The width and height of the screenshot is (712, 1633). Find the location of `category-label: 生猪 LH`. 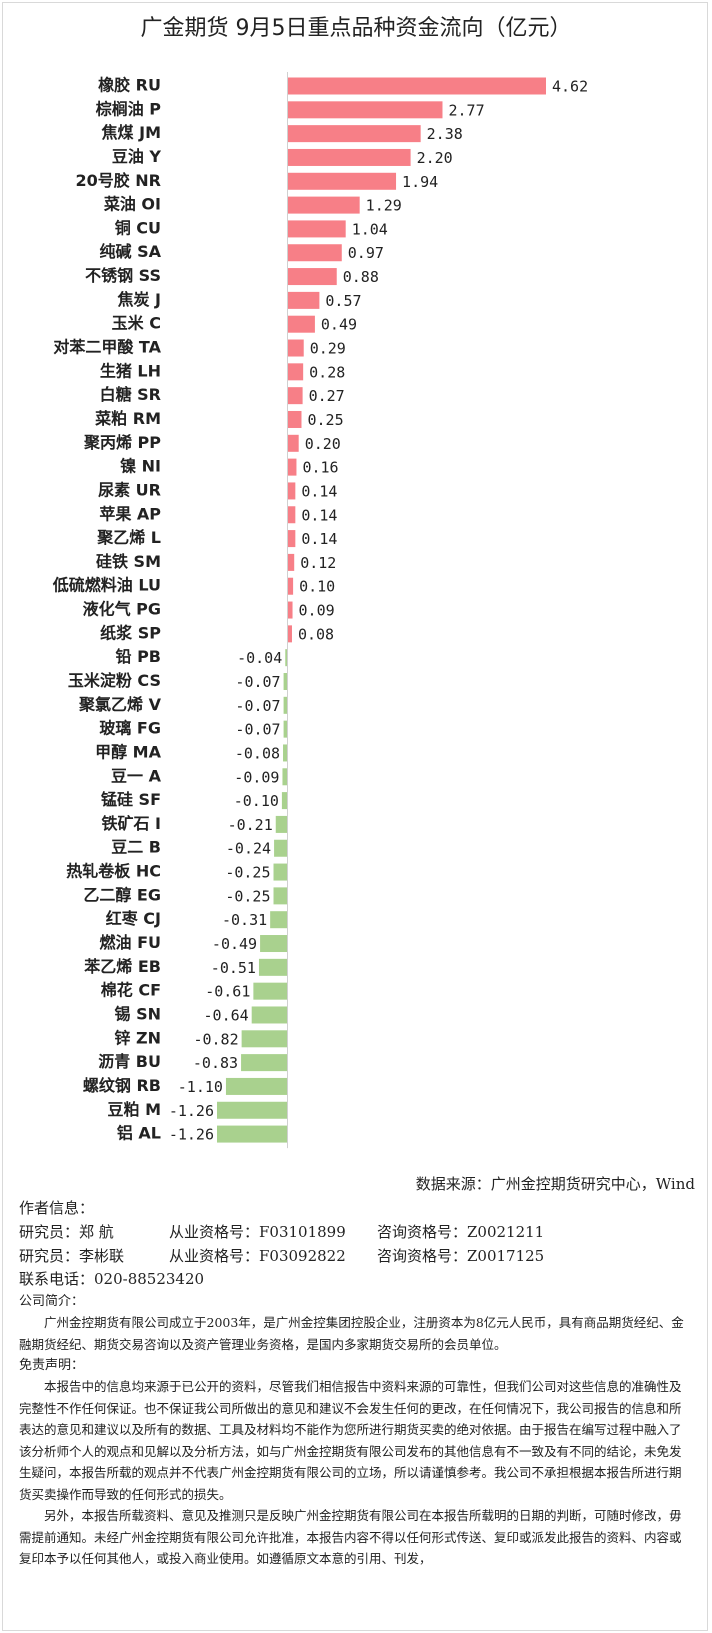

category-label: 生猪 LH is located at coordinates (130, 370).